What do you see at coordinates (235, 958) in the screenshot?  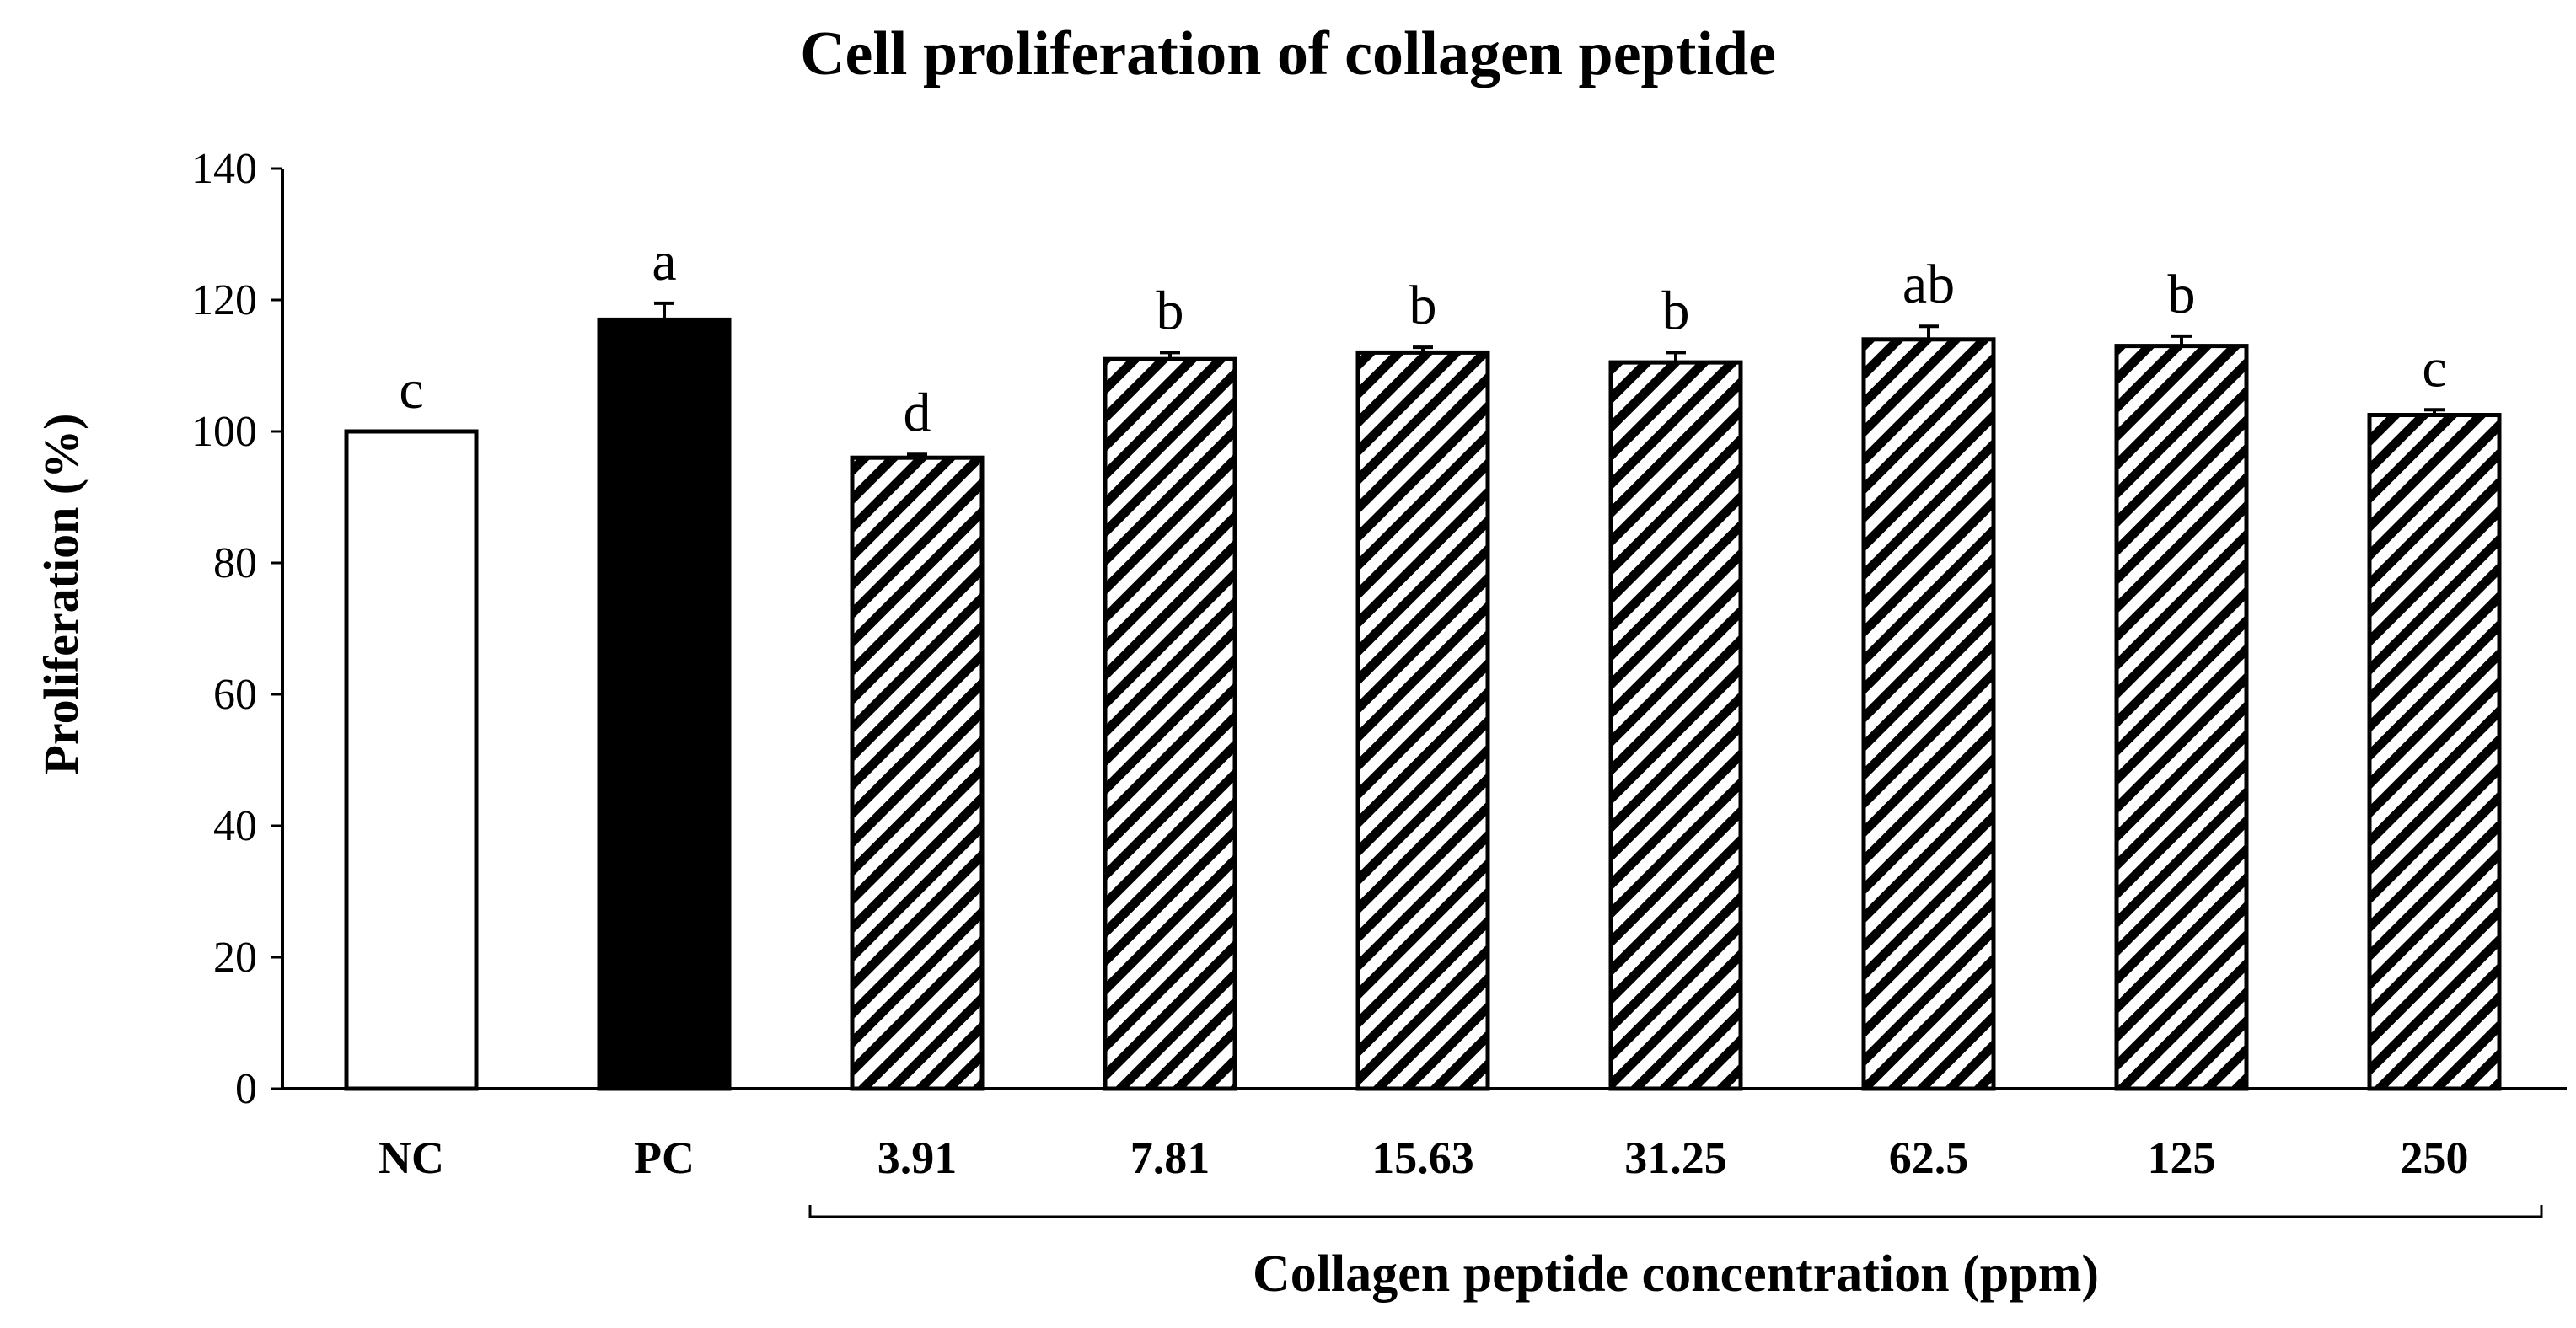 I see `y-tick-label: 20` at bounding box center [235, 958].